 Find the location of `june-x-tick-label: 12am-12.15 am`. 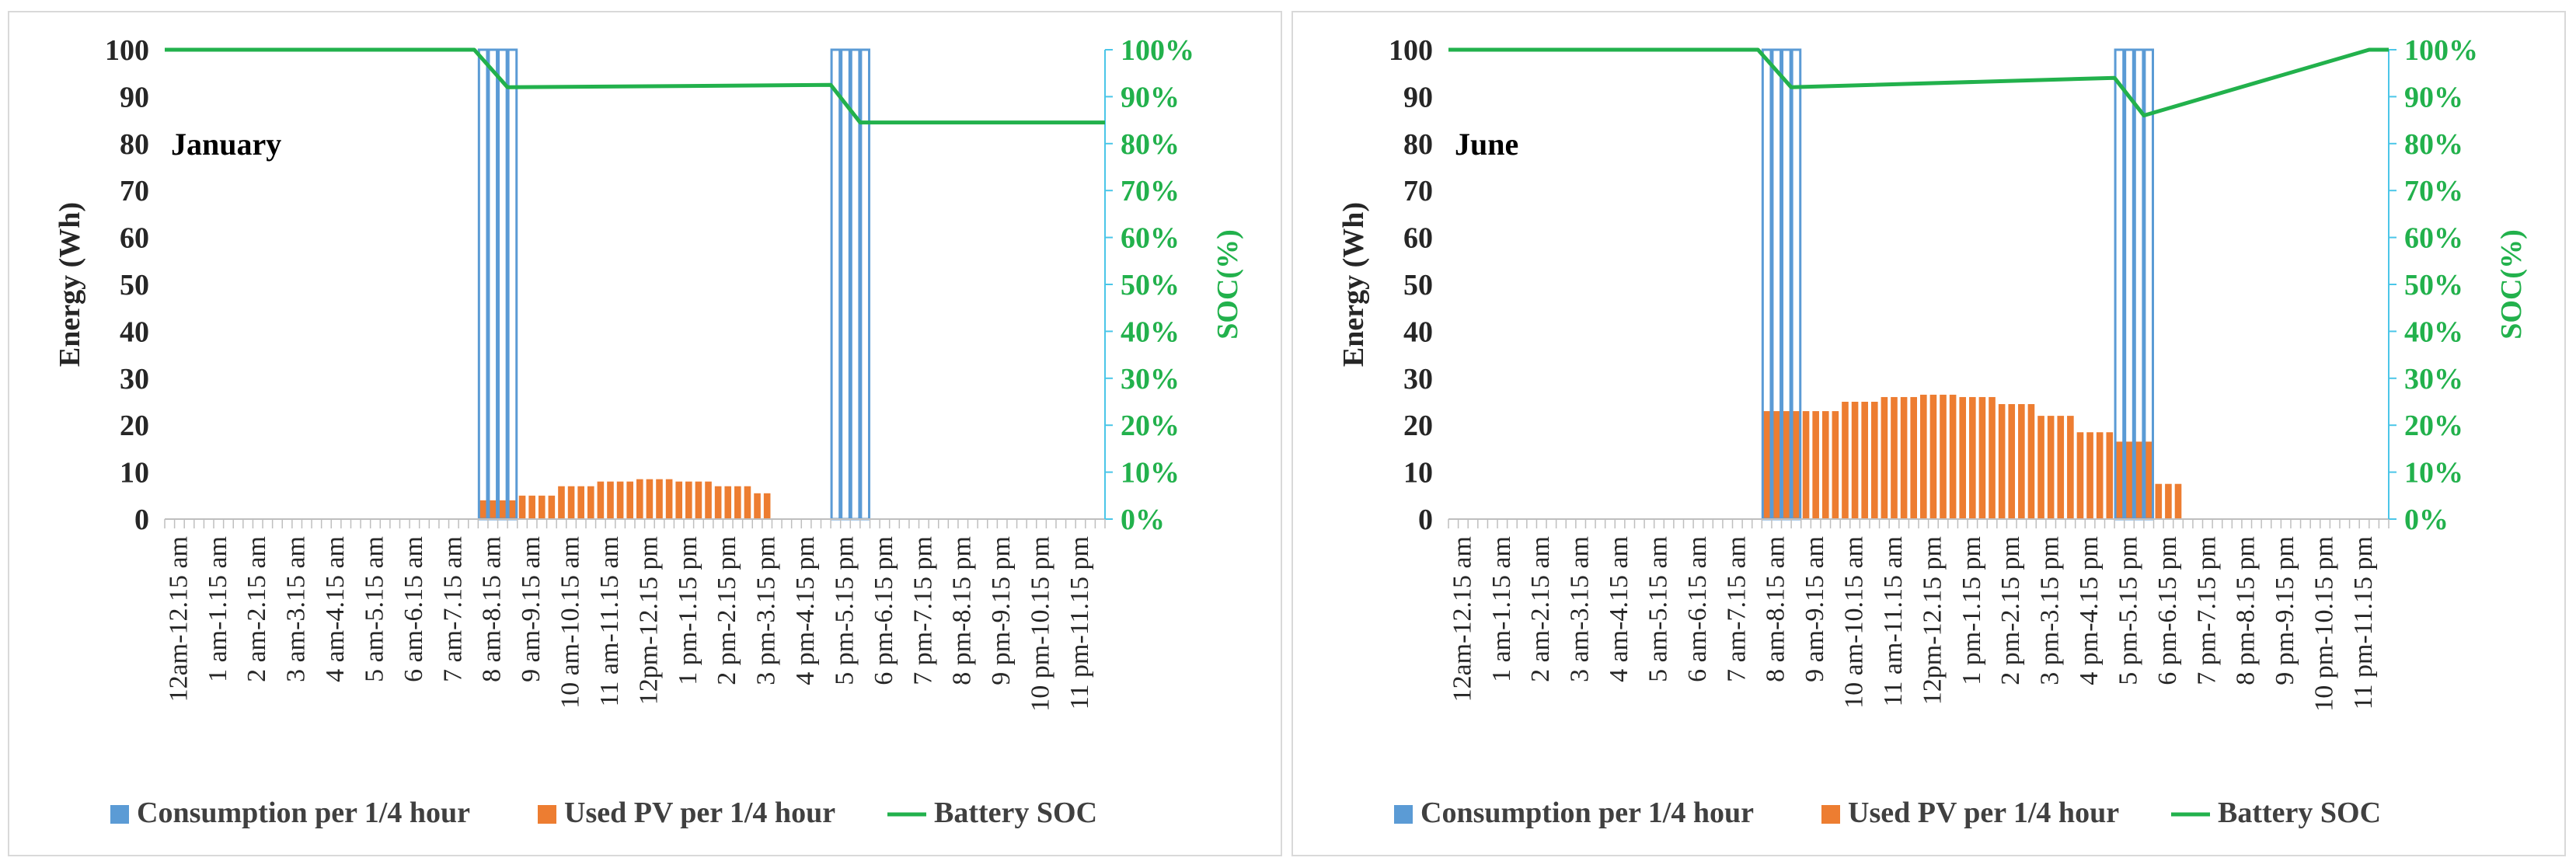

june-x-tick-label: 12am-12.15 am is located at coordinates (1462, 619).